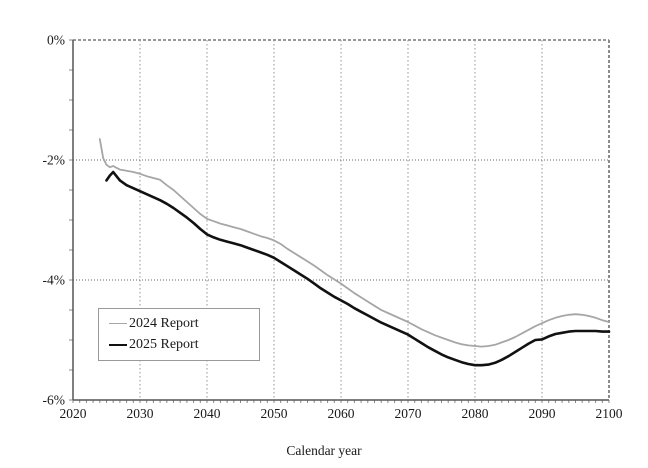 The height and width of the screenshot is (468, 648). I want to click on y-tick-label: -2%, so click(54, 160).